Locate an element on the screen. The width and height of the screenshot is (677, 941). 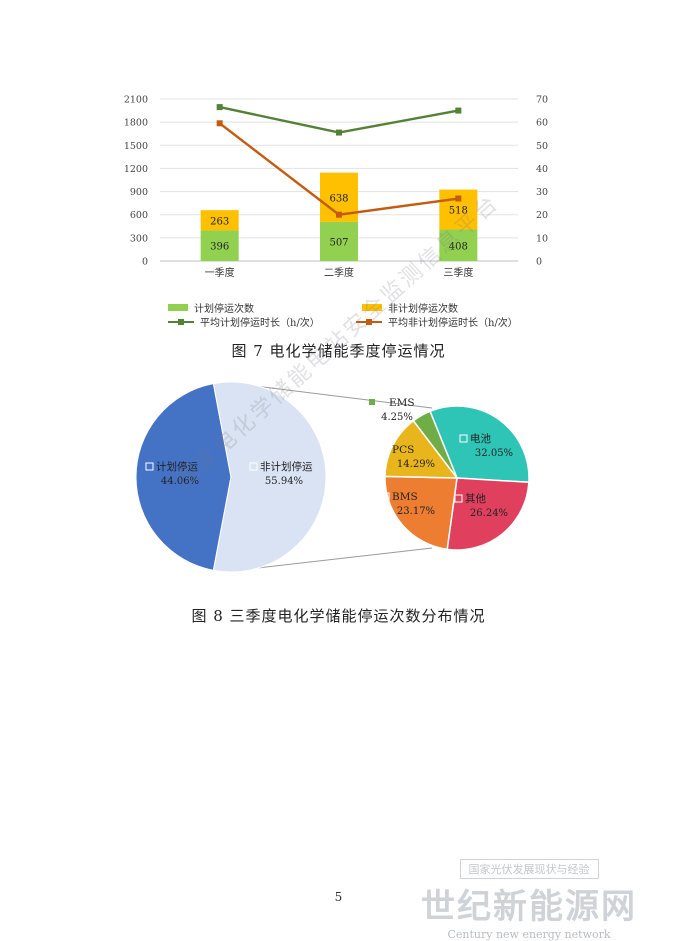
pie-slice-unplanned is located at coordinates (269, 477).